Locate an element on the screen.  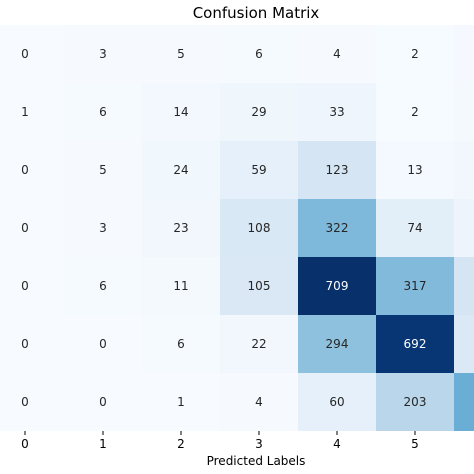
x-axis-label: Predicted Labels is located at coordinates (256, 461).